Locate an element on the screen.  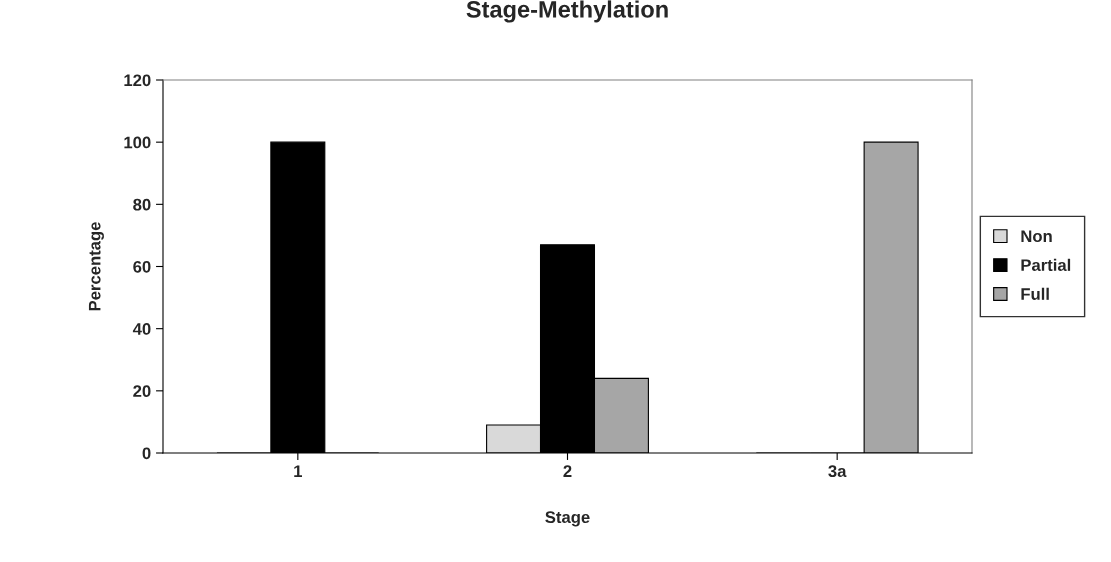
x-tick-label: 1 is located at coordinates (298, 471).